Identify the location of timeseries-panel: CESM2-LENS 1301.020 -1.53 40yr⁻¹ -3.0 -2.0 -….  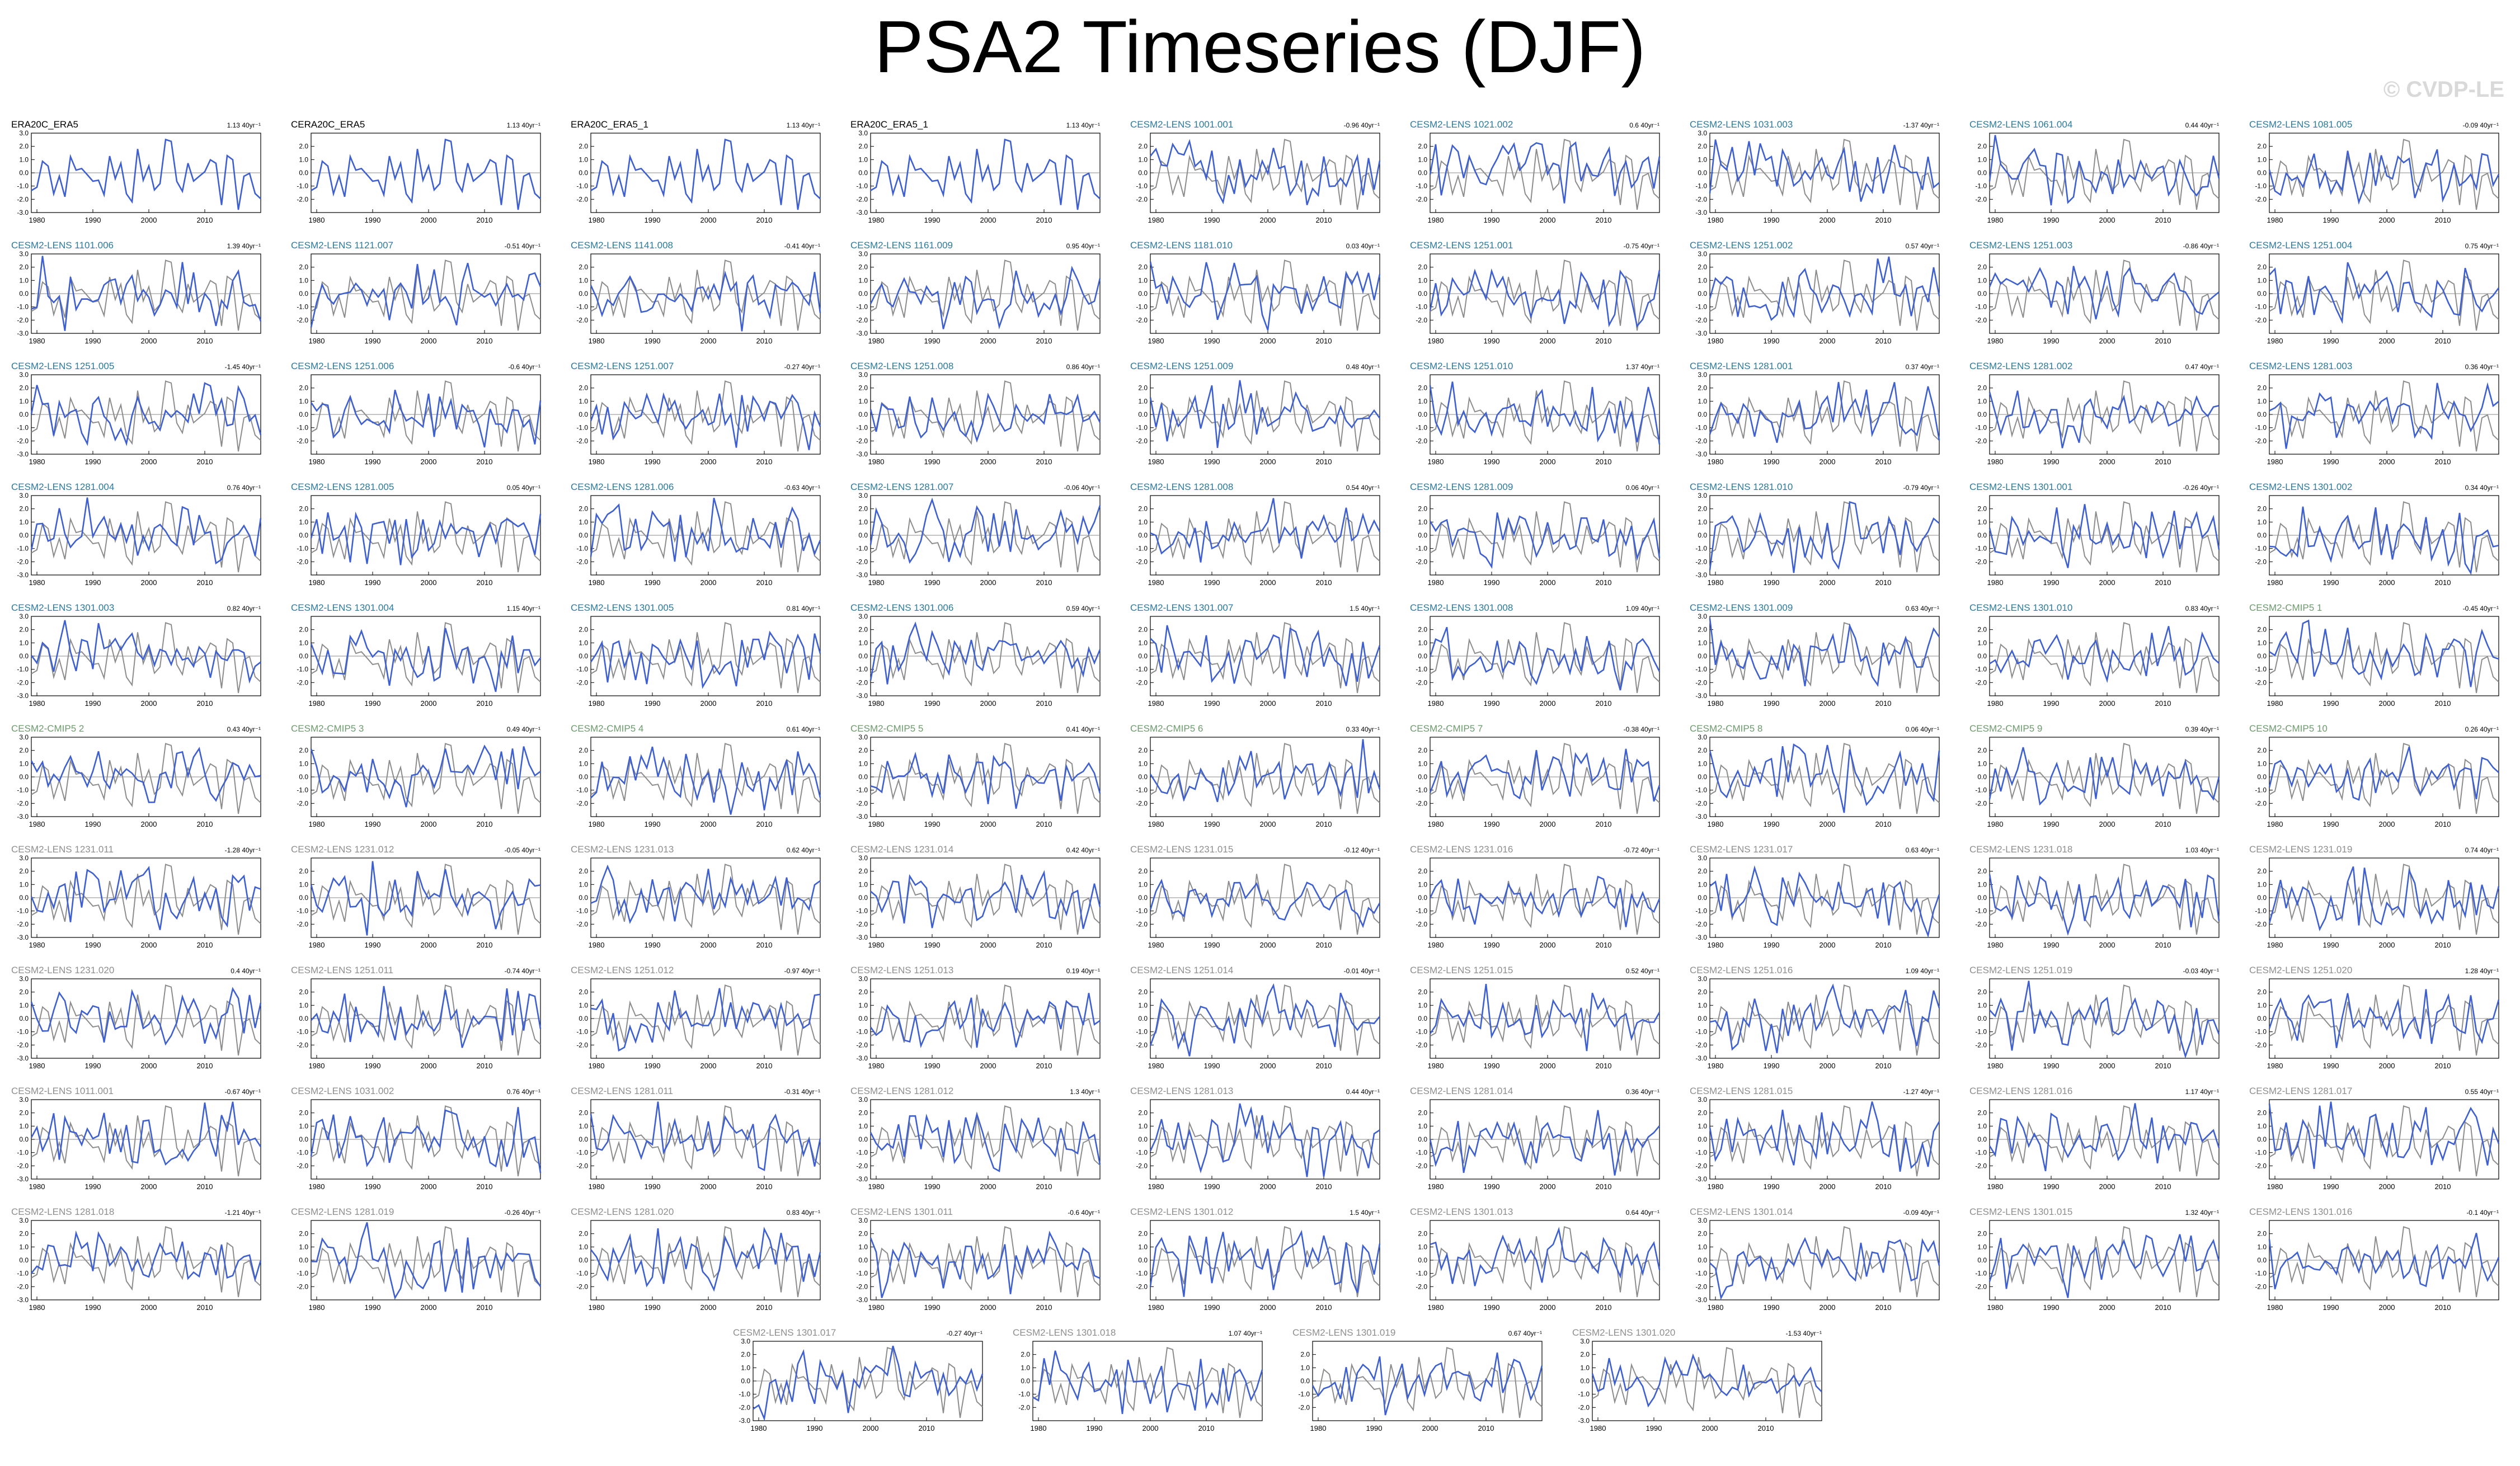
(1697, 1379).